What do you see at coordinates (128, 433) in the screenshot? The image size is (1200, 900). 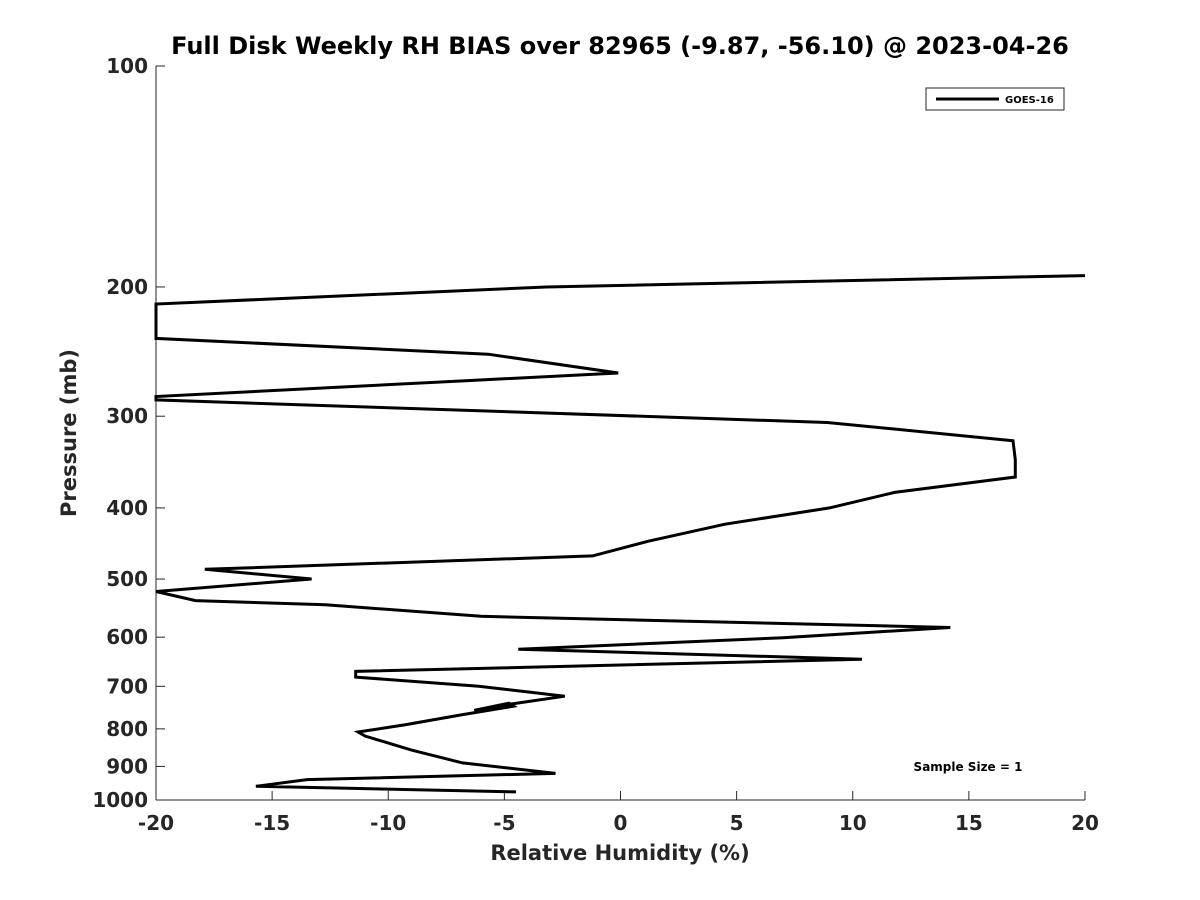 I see `y-ticks: 100 200 300 400 500 600 700 800 900 1000` at bounding box center [128, 433].